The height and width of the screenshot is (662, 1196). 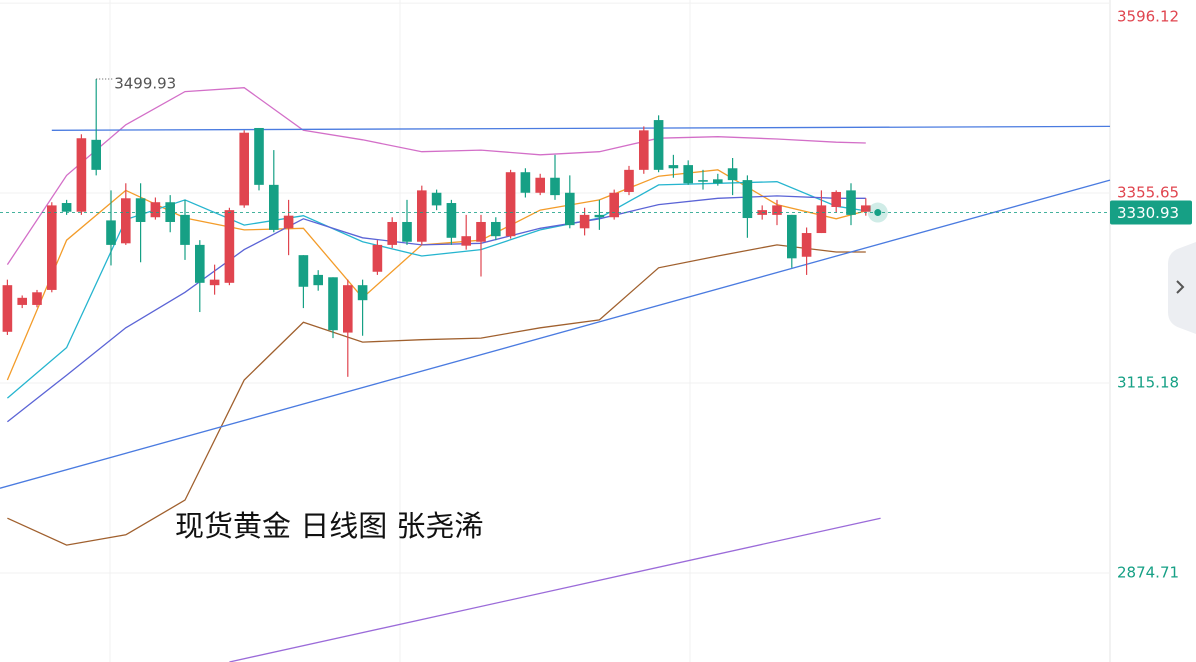 What do you see at coordinates (1148, 382) in the screenshot?
I see `y-tick-label: 3115.18` at bounding box center [1148, 382].